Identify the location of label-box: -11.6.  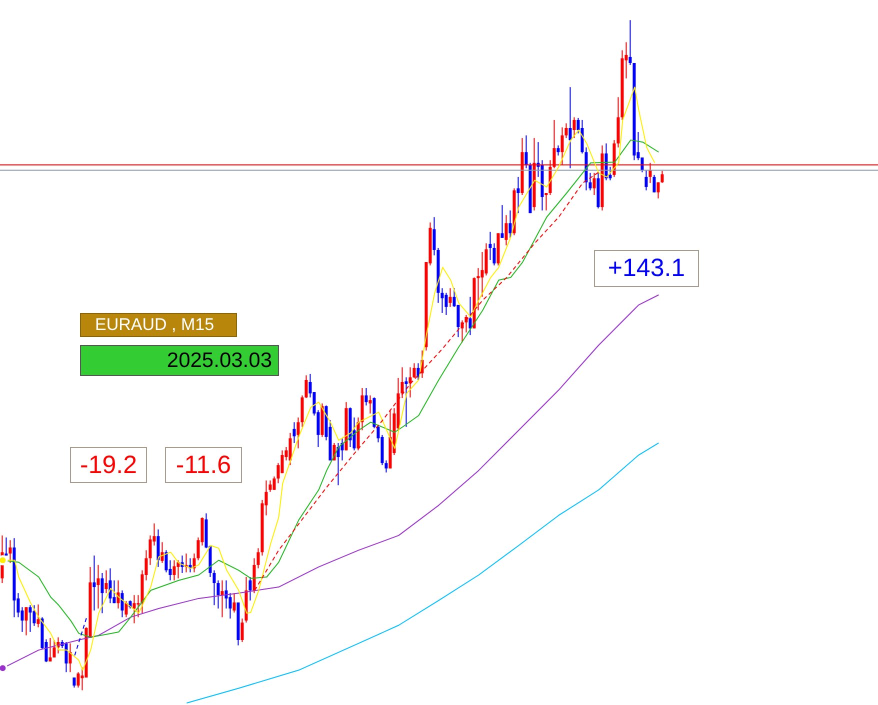
(203, 465).